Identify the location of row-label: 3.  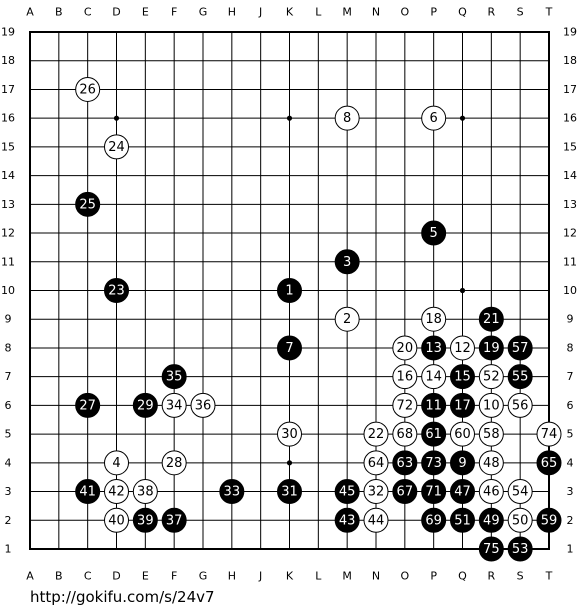
(8, 491).